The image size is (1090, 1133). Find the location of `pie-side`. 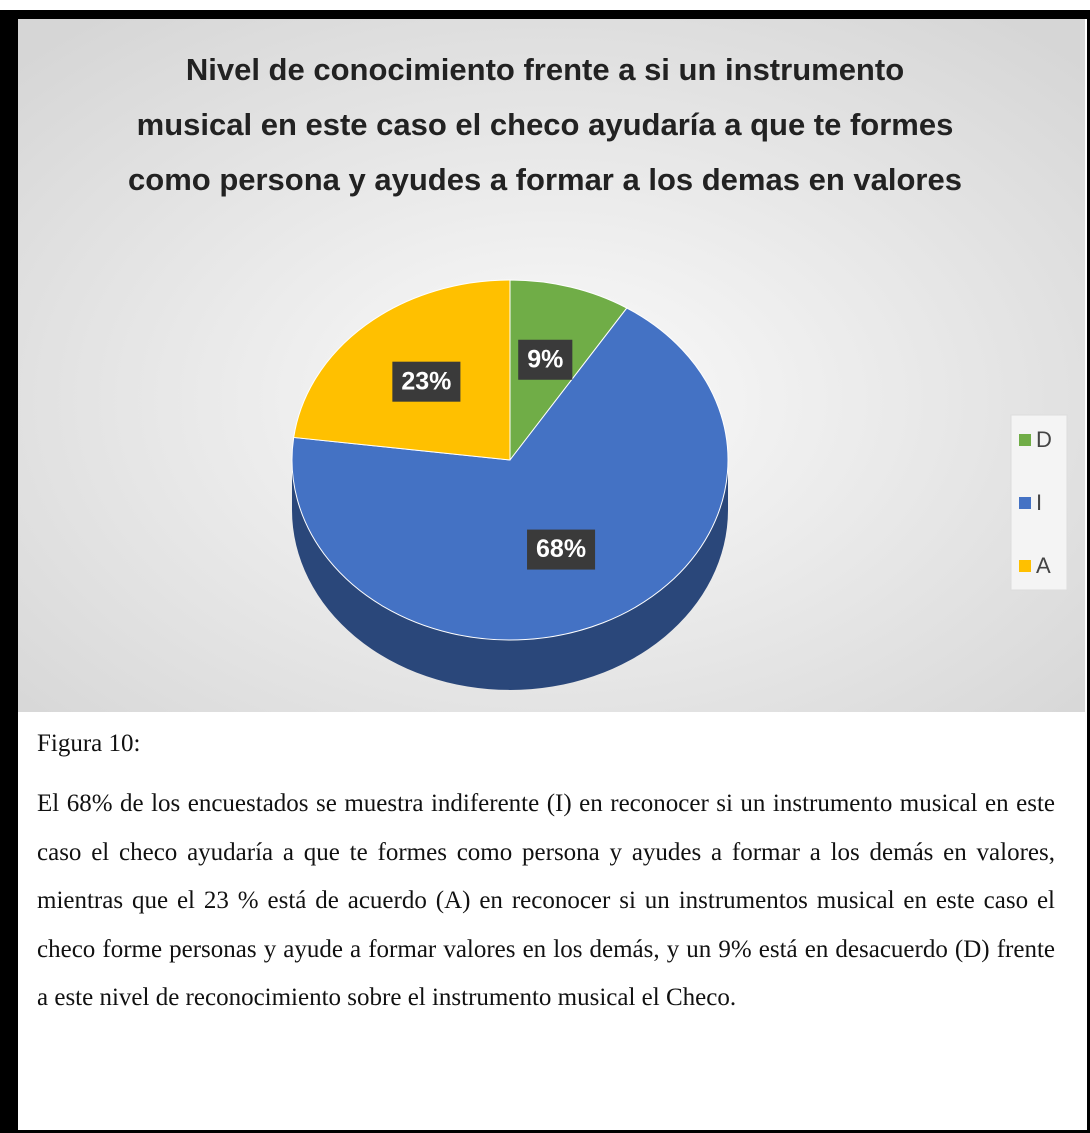

pie-side is located at coordinates (510, 575).